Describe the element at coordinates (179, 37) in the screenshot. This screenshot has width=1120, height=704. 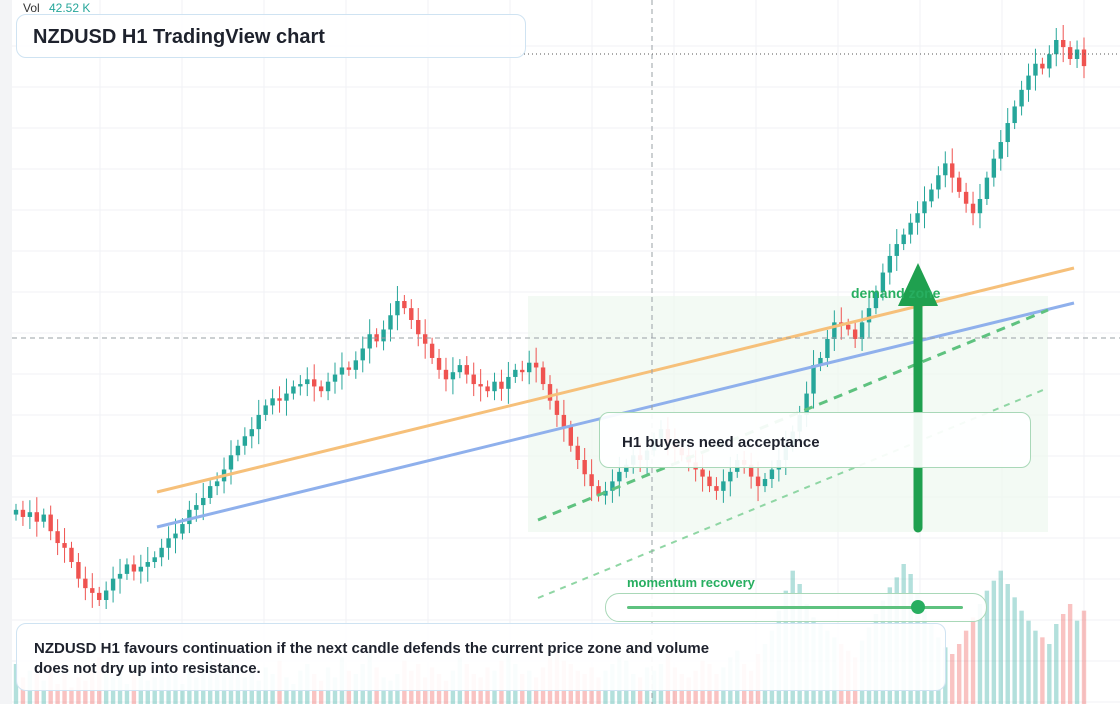
I see `chart-title: NZDUSD H1 TradingView chart` at that location.